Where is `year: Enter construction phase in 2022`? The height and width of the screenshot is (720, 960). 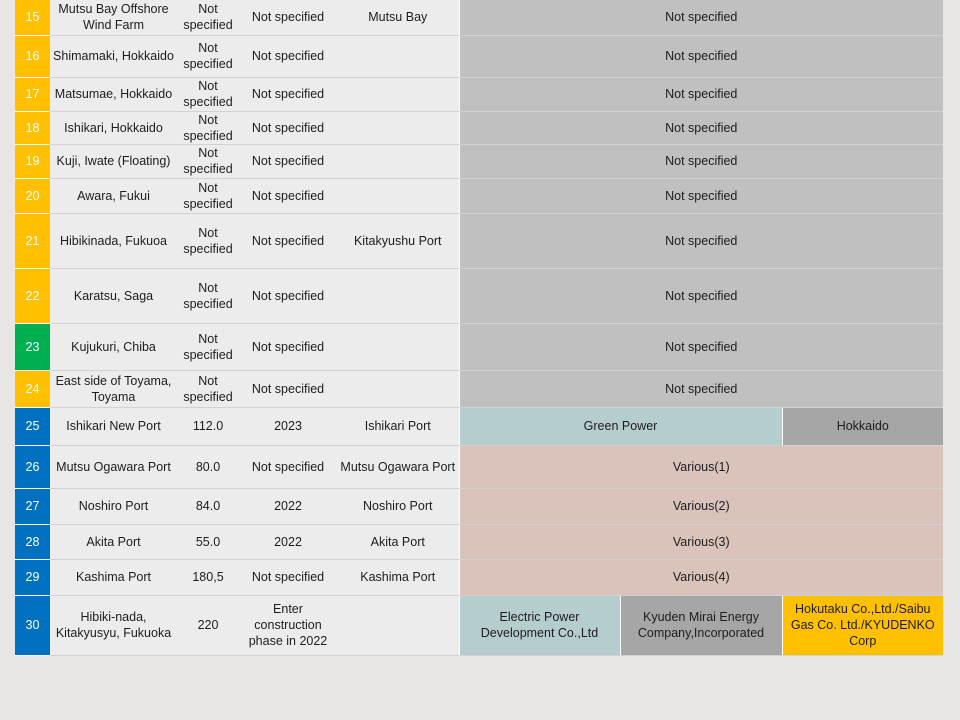
year: Enter construction phase in 2022 is located at coordinates (288, 625).